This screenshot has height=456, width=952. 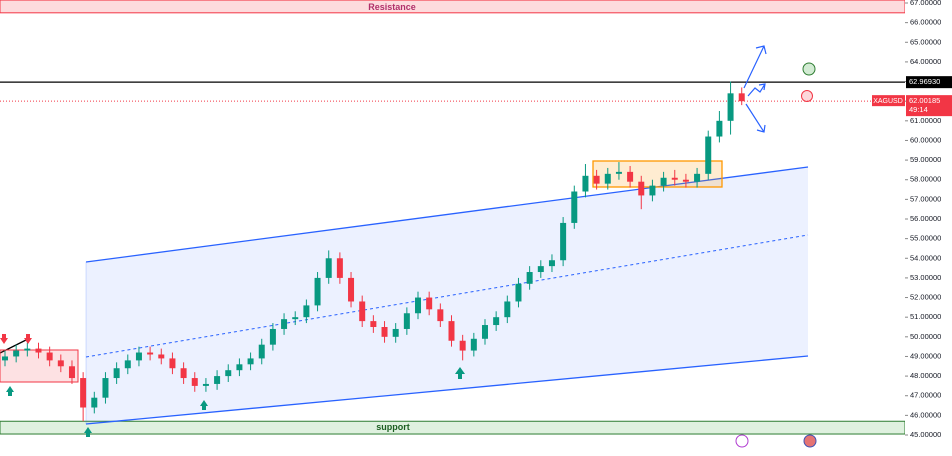 I want to click on y-tick-label: 51.00000, so click(x=925, y=316).